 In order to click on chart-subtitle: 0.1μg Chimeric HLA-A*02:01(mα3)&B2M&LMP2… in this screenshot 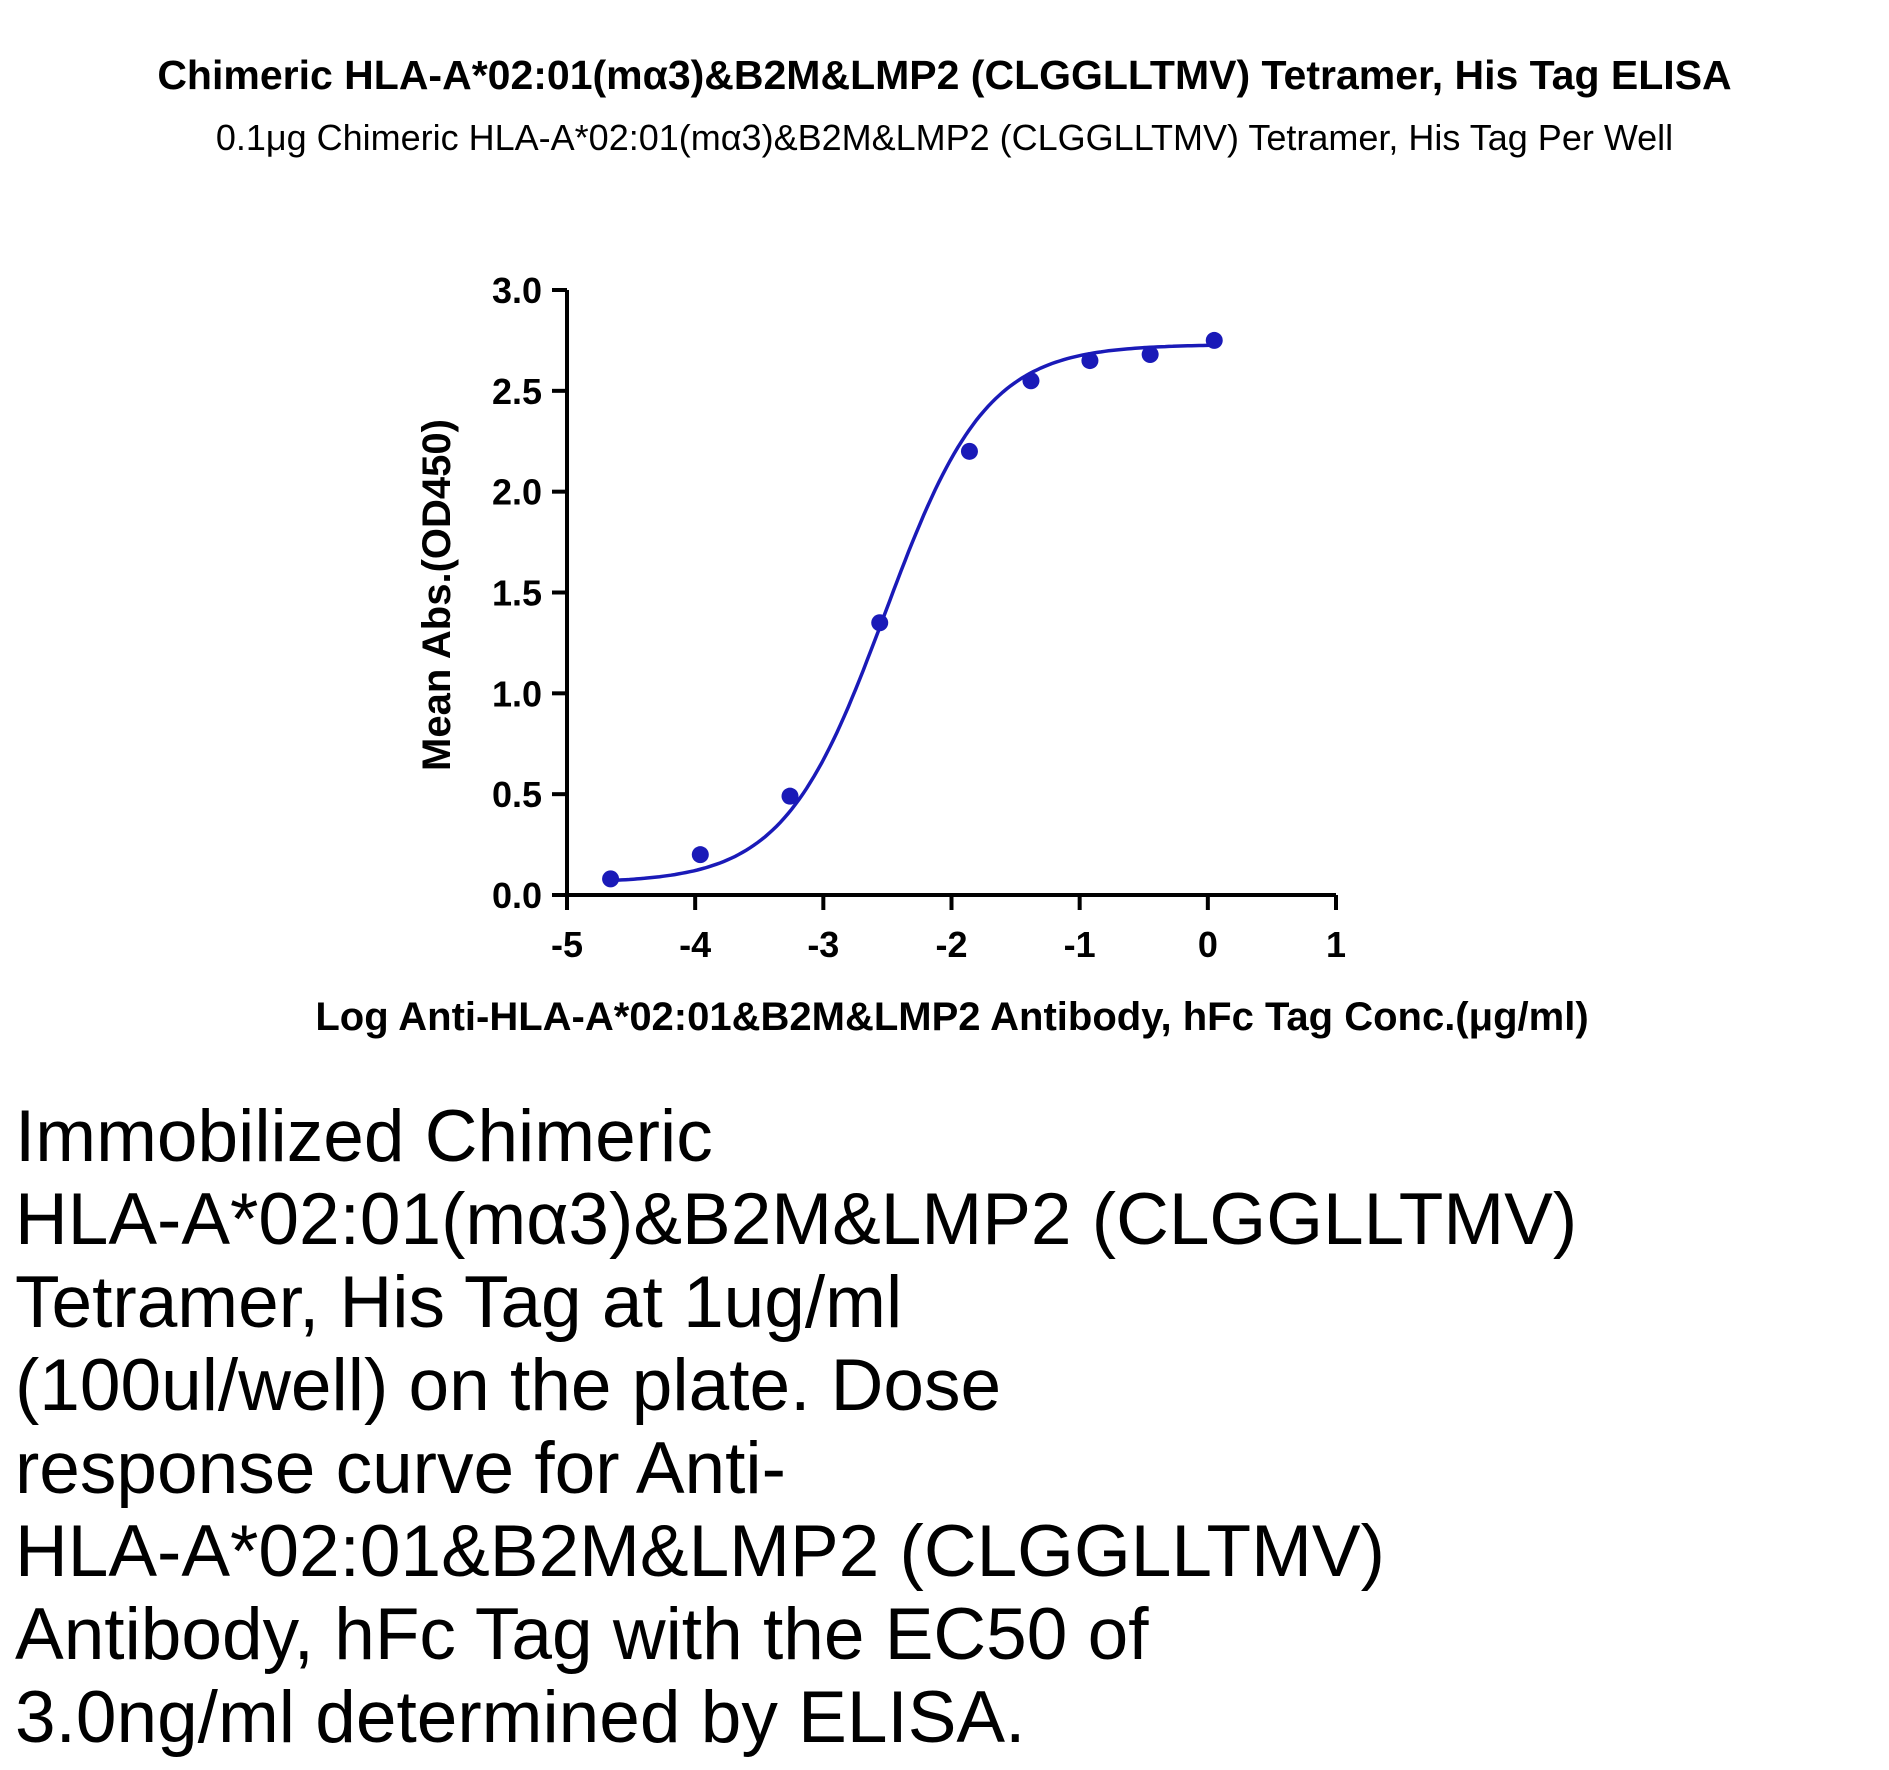, I will do `click(944, 137)`.